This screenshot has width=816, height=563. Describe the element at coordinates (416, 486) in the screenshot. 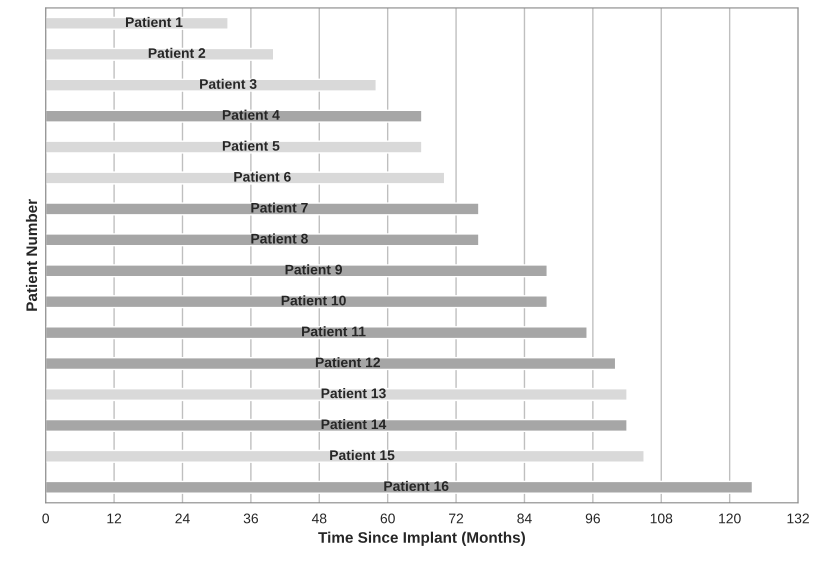

I see `y-tick-label: Patient 16` at that location.